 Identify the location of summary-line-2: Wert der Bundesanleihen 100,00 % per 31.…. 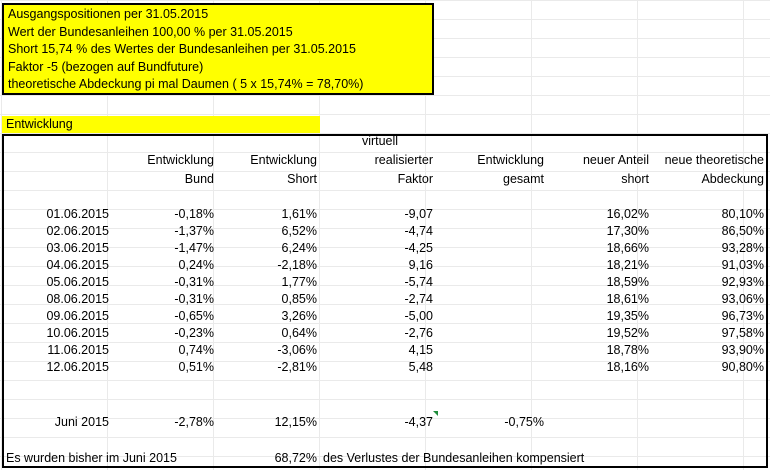
(150, 31).